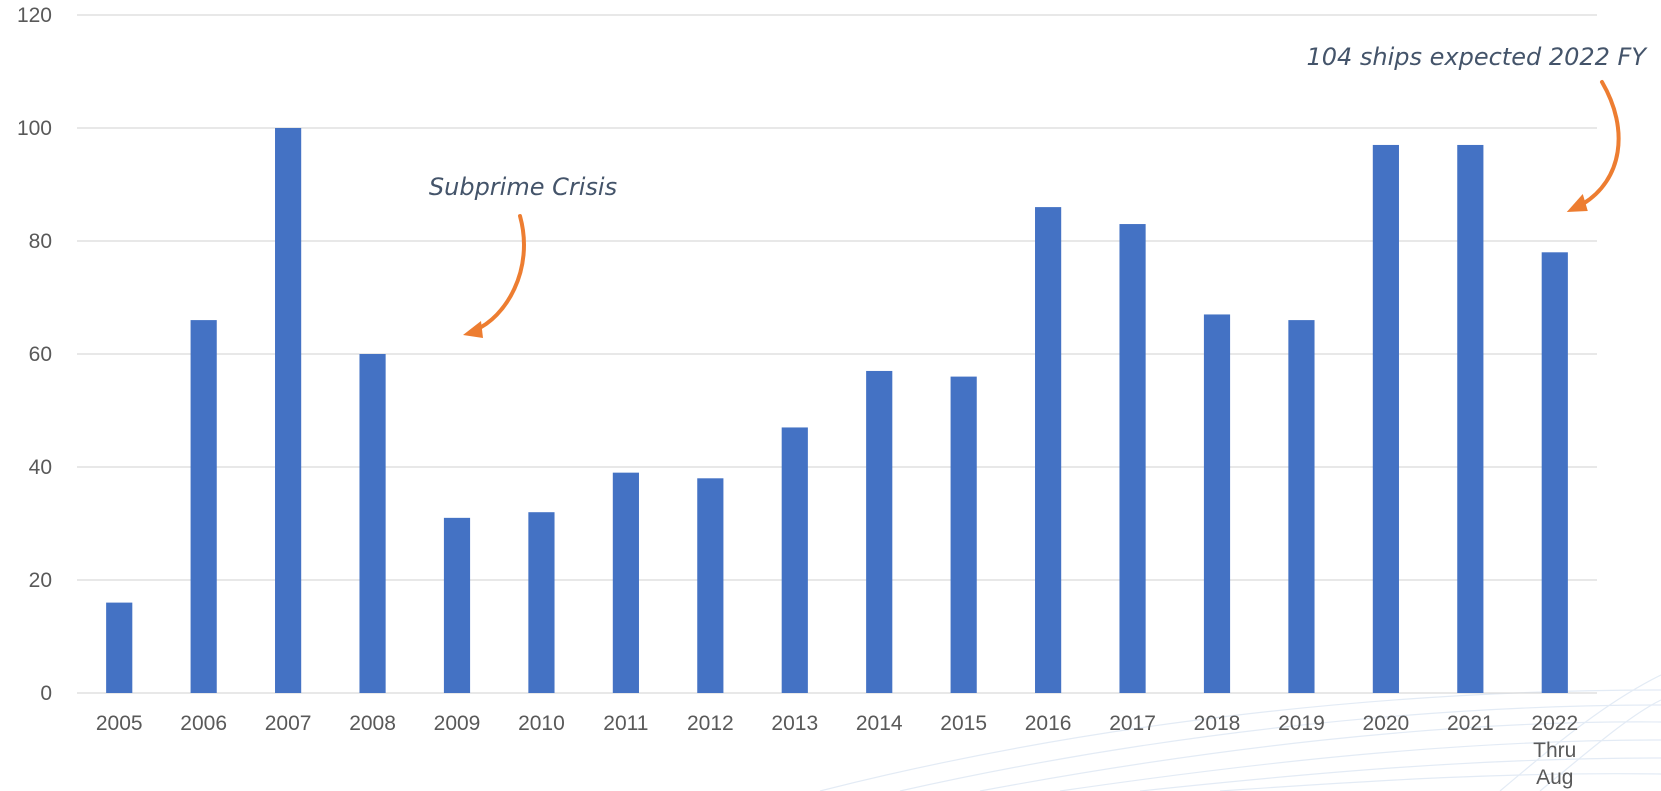 The height and width of the screenshot is (791, 1661). What do you see at coordinates (625, 723) in the screenshot?
I see `x-tick-label: 2011` at bounding box center [625, 723].